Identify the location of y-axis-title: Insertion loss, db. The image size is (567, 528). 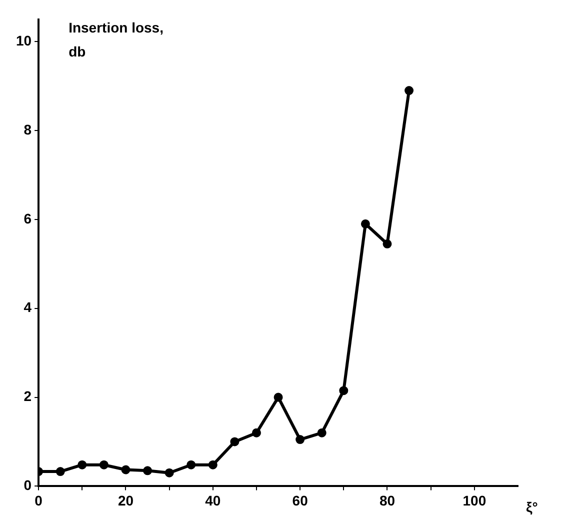
(116, 39).